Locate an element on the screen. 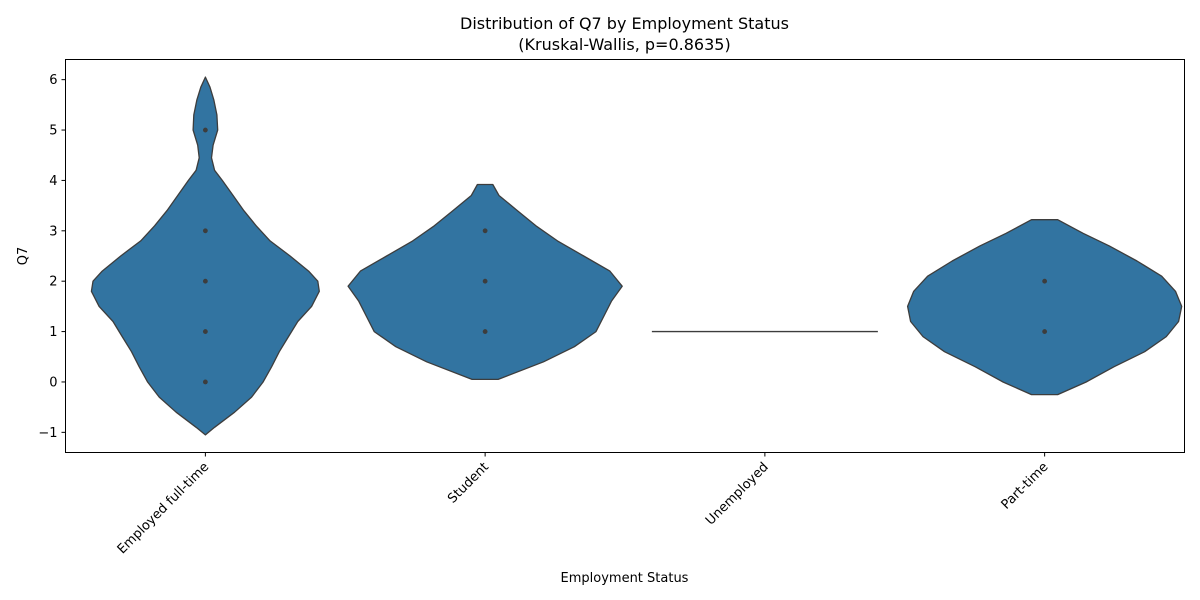  x-axis-label: Employment Status is located at coordinates (625, 578).